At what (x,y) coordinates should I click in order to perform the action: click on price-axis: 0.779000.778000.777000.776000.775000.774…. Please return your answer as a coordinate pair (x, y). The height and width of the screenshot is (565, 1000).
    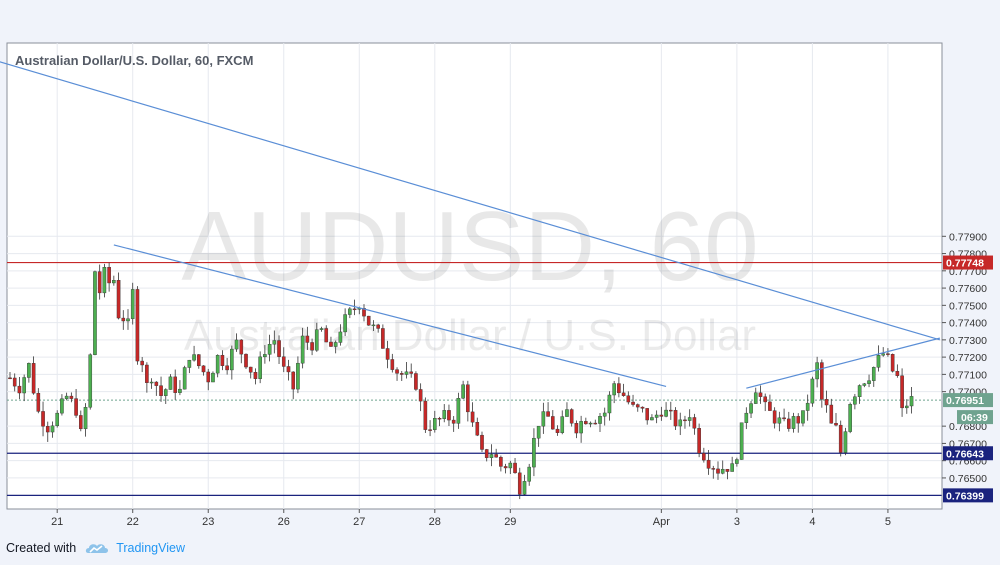
    Looking at the image, I should click on (967, 367).